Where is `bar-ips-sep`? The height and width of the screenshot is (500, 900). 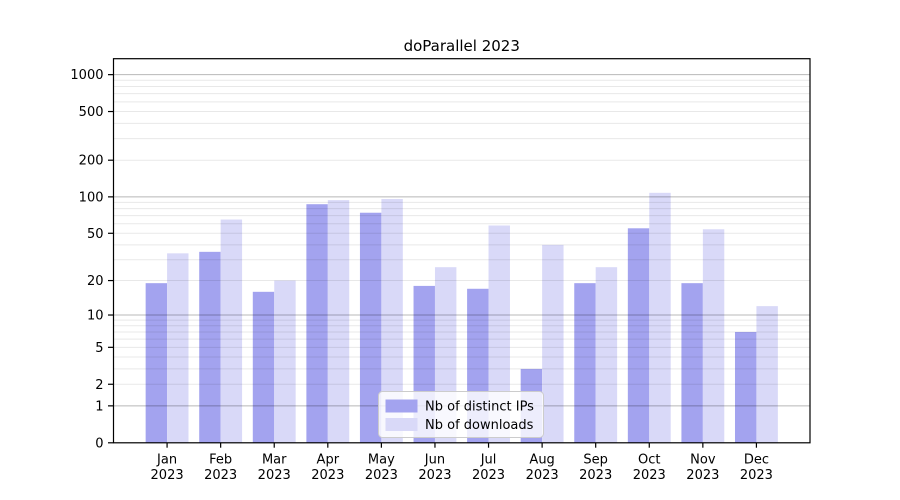 bar-ips-sep is located at coordinates (585, 363).